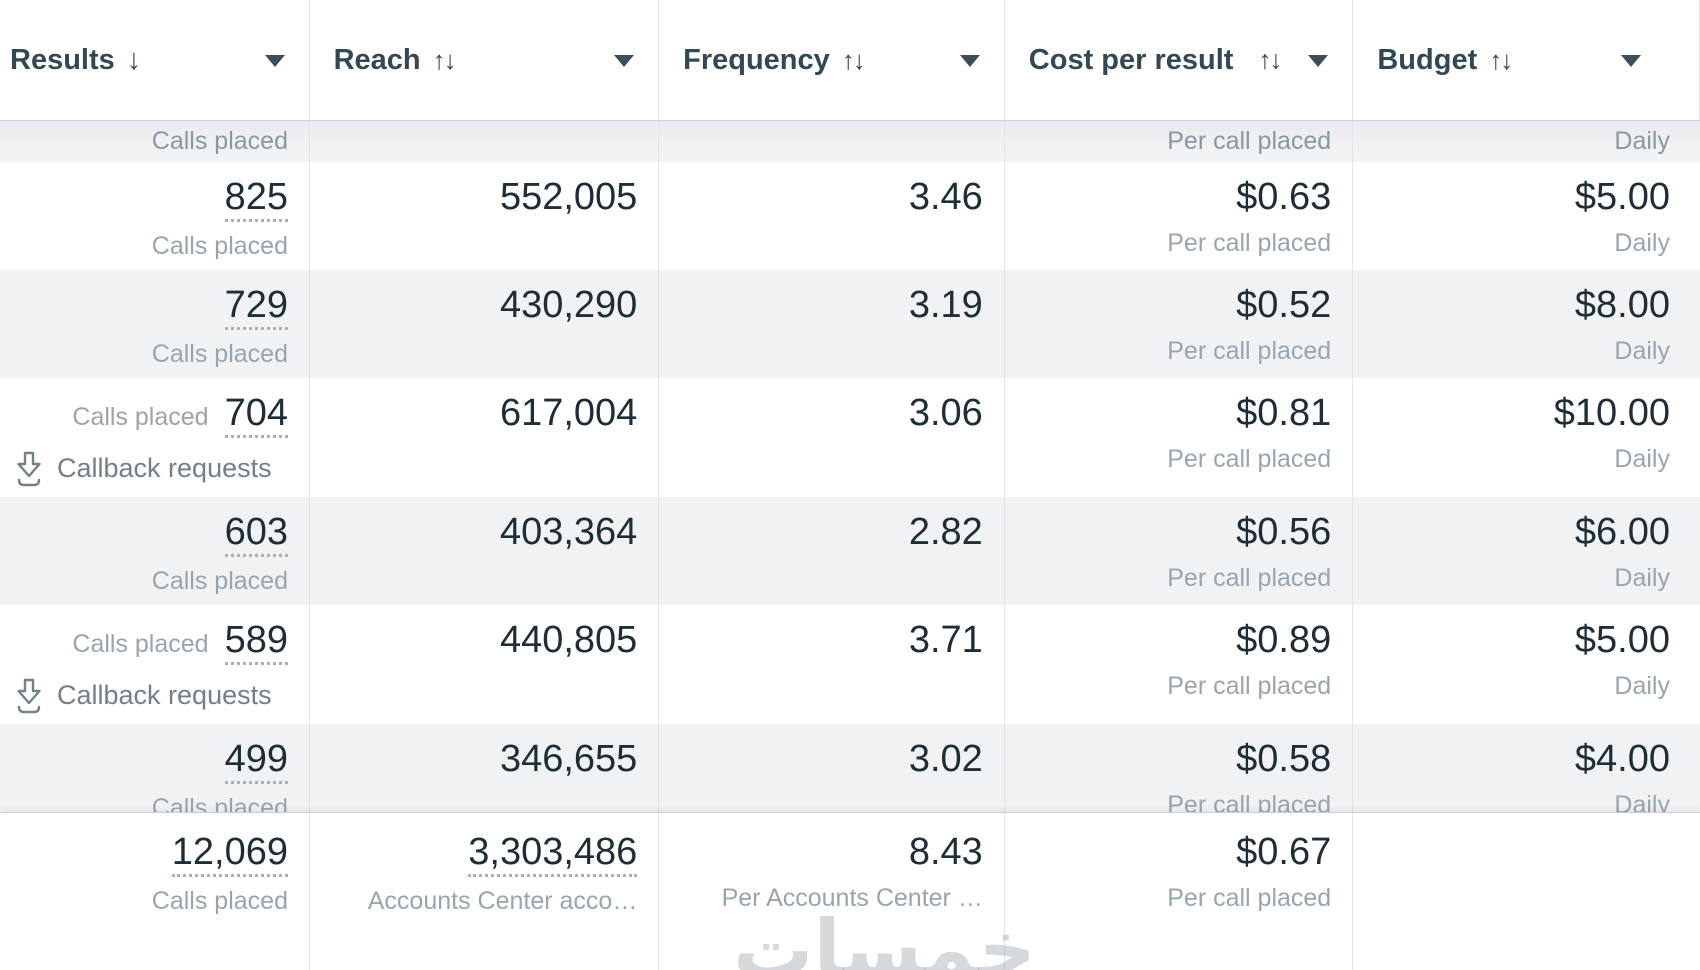 The height and width of the screenshot is (970, 1700). What do you see at coordinates (945, 640) in the screenshot?
I see `frequency-value: 3.71` at bounding box center [945, 640].